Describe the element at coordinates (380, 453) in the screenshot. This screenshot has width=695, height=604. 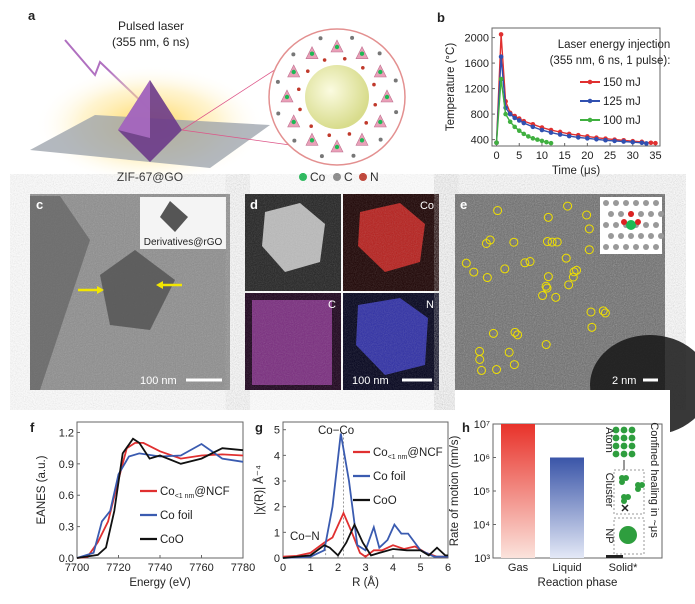
I see `legend-name: Co` at that location.